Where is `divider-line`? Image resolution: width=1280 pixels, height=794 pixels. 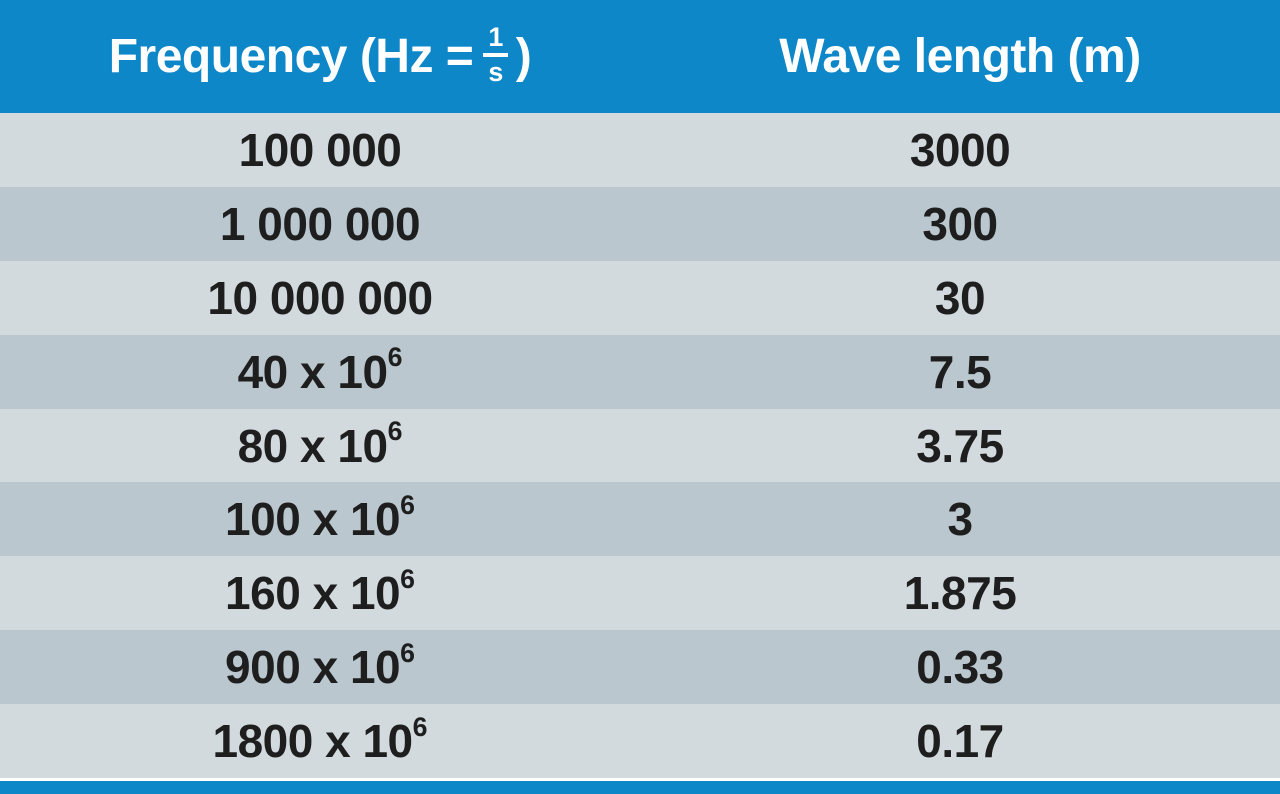
divider-line is located at coordinates (640, 780).